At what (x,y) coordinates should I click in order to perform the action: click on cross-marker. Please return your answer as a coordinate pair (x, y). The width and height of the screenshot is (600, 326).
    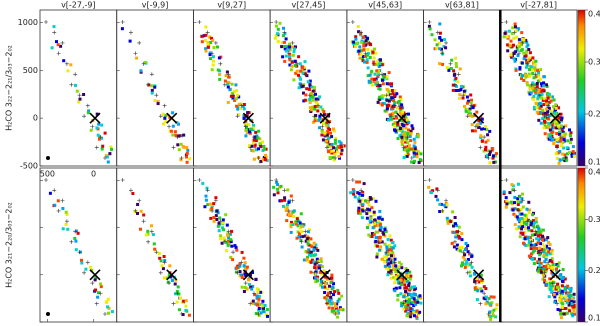
    Looking at the image, I should click on (172, 275).